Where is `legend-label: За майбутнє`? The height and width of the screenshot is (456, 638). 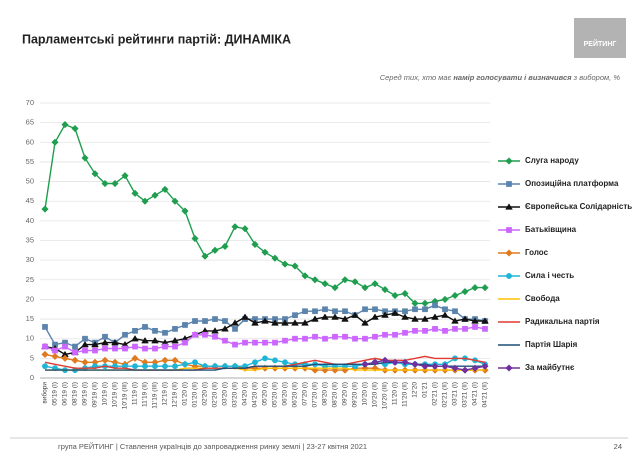
legend-label: За майбутнє is located at coordinates (550, 367).